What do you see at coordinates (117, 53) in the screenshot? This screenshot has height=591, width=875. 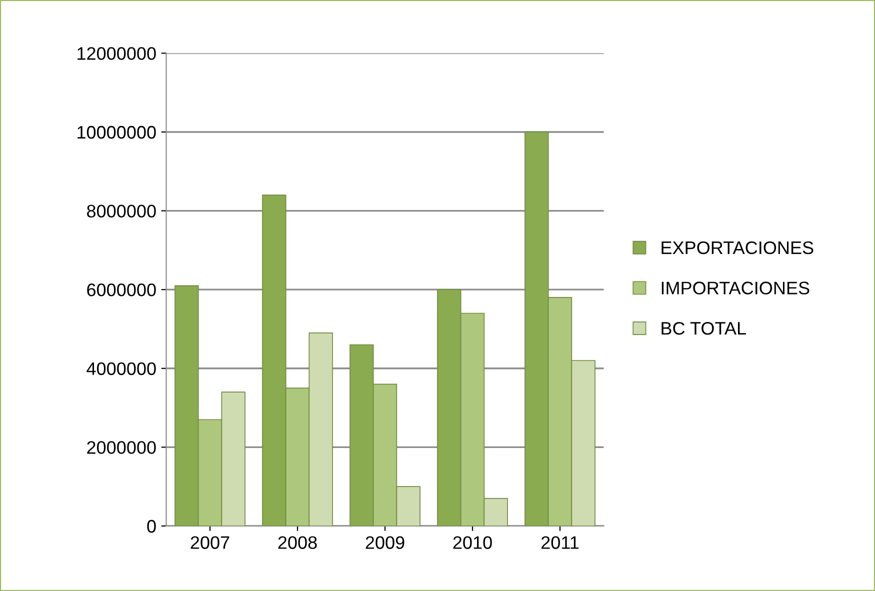 I see `y-tick-label: 12000000` at bounding box center [117, 53].